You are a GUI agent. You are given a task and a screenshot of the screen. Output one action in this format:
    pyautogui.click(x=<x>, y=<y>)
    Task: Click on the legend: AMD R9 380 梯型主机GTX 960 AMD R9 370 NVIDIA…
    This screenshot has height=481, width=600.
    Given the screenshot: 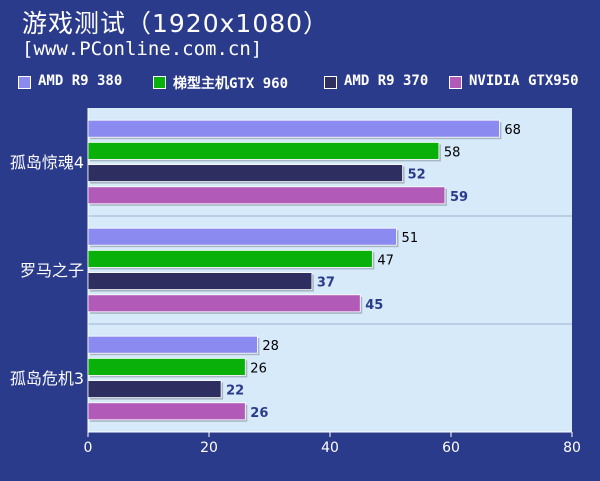 What is the action you would take?
    pyautogui.click(x=303, y=85)
    